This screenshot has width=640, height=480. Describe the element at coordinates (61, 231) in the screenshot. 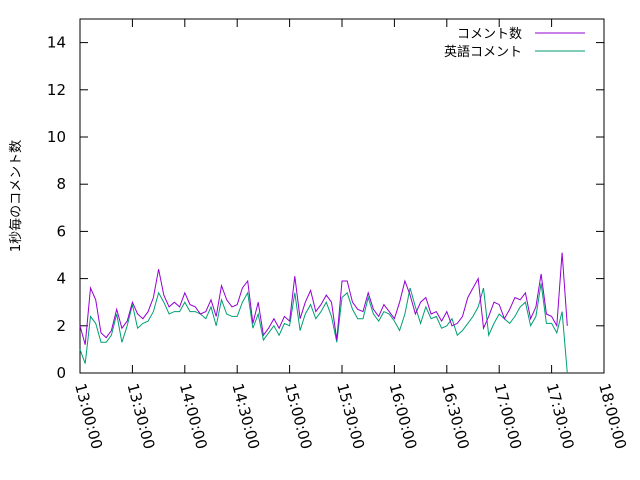

I see `y-tick-label: 6` at that location.